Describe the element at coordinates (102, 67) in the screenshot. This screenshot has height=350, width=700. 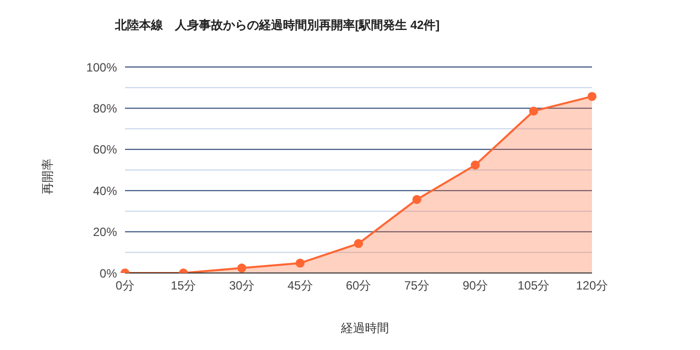
I see `y-tick-label: 100%` at that location.